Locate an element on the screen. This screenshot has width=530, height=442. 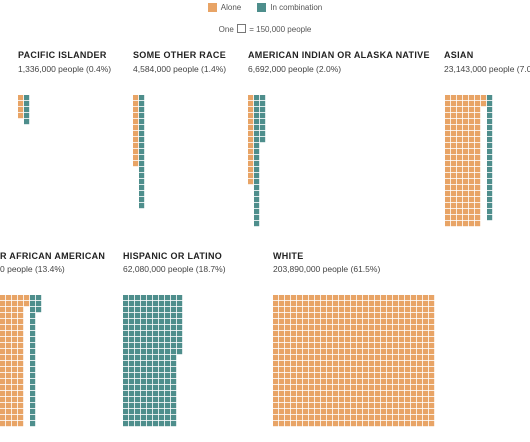
group-title-white: WHITE is located at coordinates (288, 256).